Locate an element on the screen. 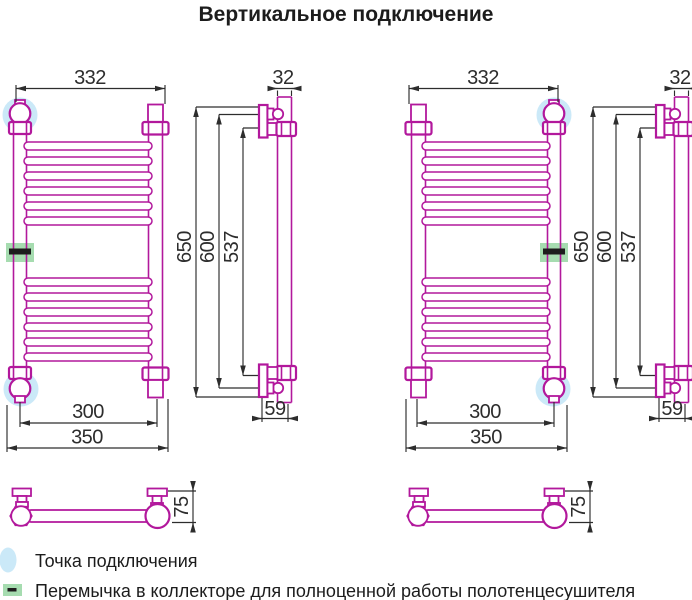  legend-connection-point-symbol is located at coordinates (8, 560).